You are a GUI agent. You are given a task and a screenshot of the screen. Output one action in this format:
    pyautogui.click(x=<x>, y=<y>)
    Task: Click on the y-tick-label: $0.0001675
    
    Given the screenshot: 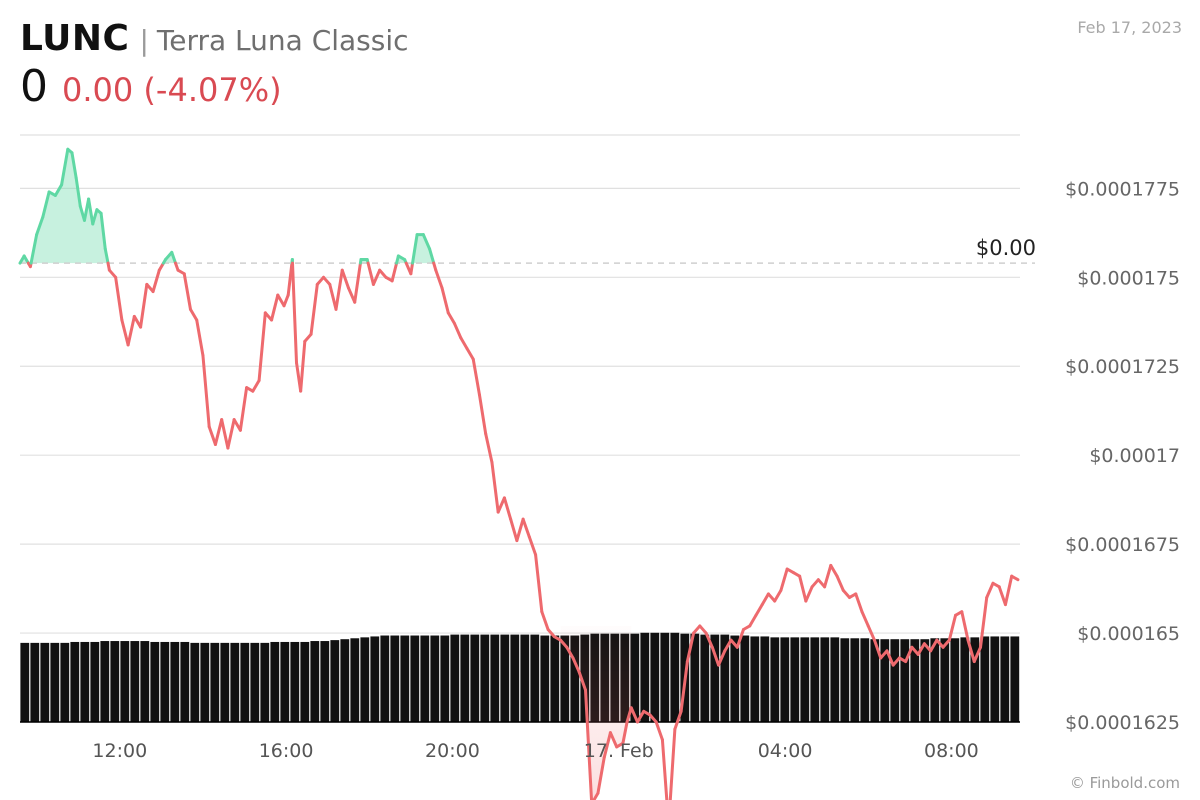 What is the action you would take?
    pyautogui.click(x=1122, y=545)
    